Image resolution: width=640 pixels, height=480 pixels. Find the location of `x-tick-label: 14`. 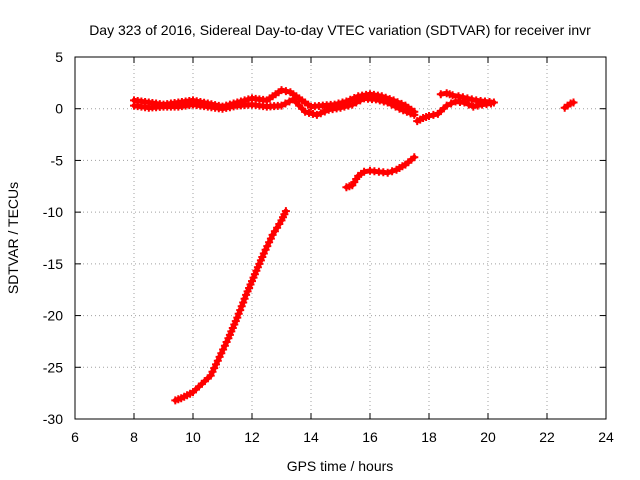

x-tick-label: 14 is located at coordinates (311, 437).